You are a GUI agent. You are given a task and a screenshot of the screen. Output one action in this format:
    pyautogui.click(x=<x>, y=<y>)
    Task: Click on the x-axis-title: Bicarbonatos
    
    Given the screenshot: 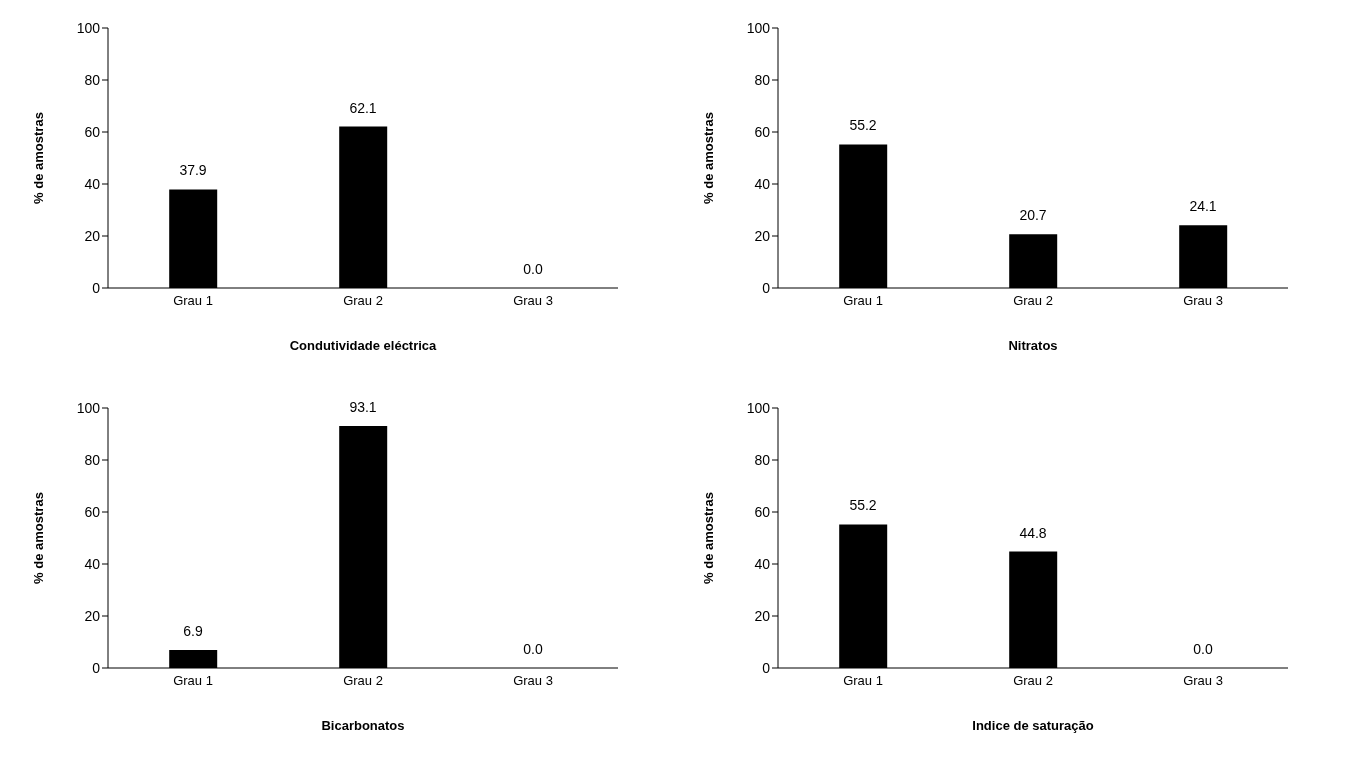 What is the action you would take?
    pyautogui.click(x=363, y=725)
    